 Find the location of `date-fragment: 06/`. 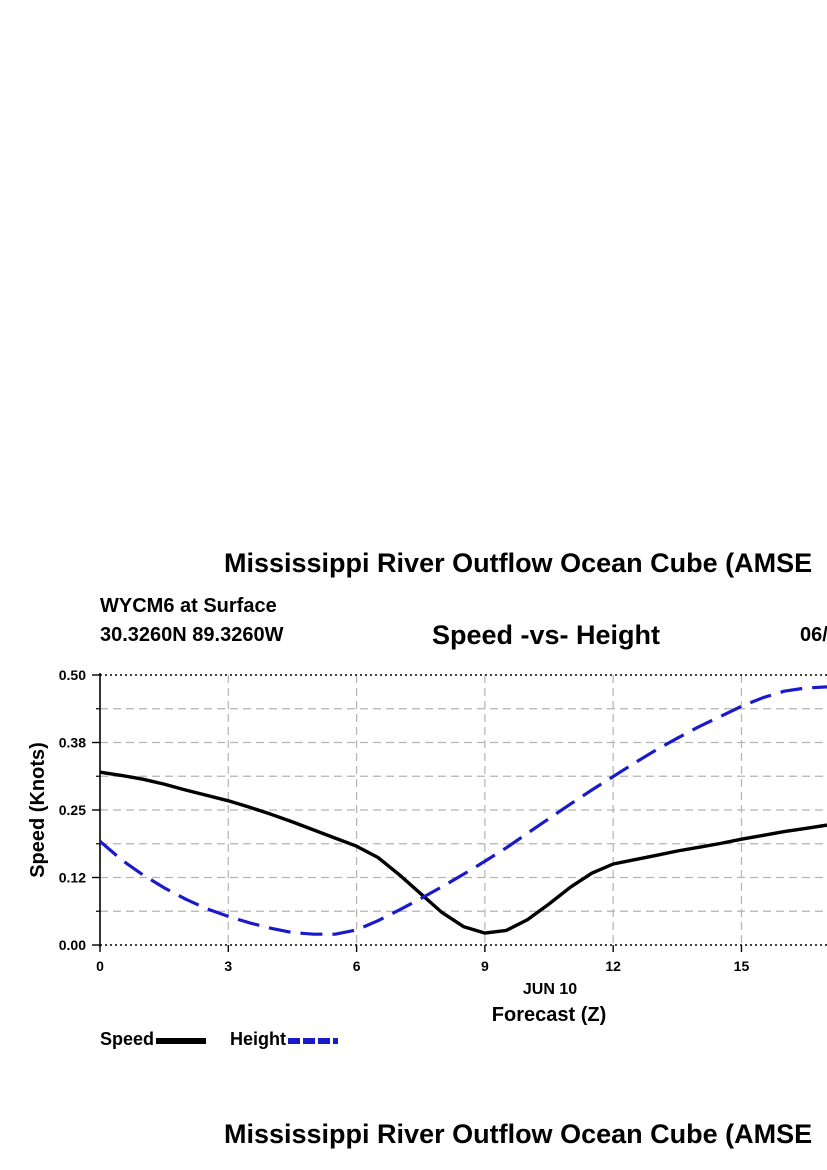

date-fragment: 06/ is located at coordinates (813, 635).